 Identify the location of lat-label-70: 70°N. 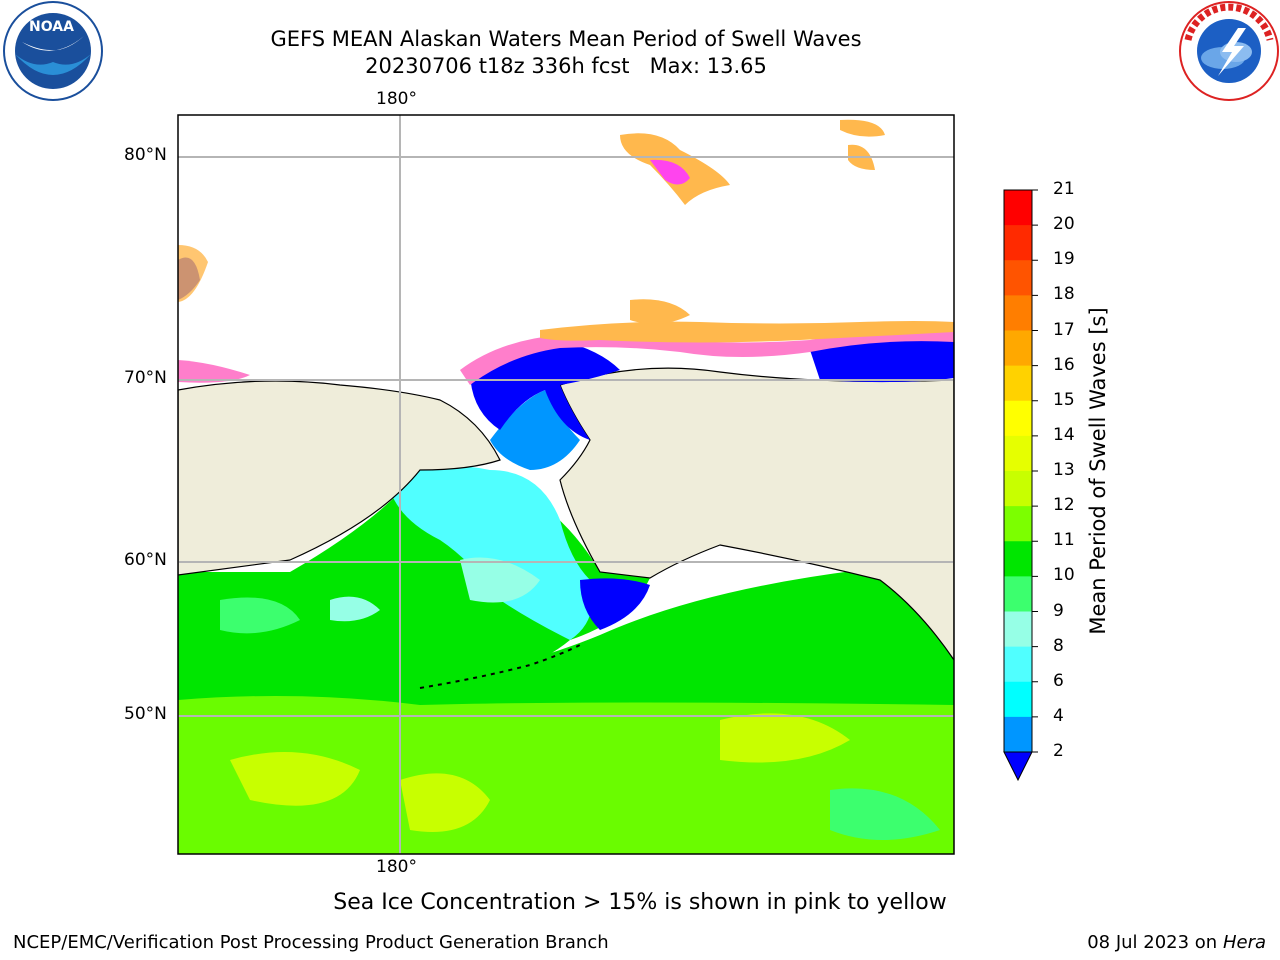
(145, 378).